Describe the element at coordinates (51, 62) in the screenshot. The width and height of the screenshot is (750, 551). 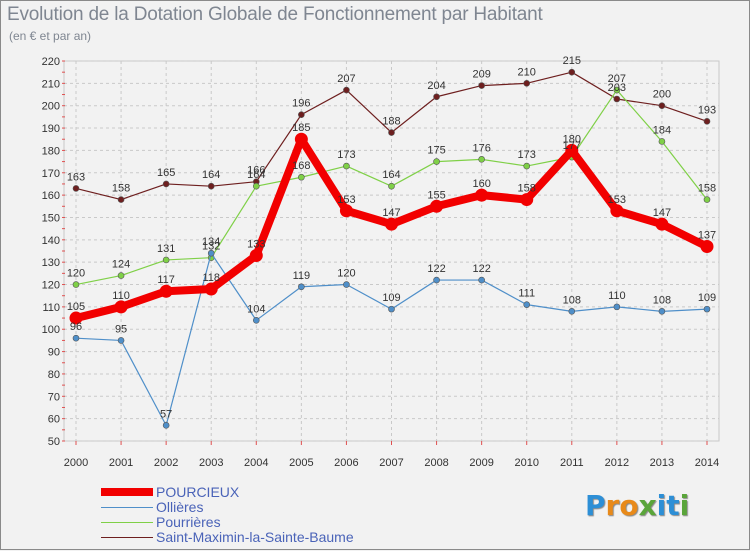
I see `y-tick-label: 220` at that location.